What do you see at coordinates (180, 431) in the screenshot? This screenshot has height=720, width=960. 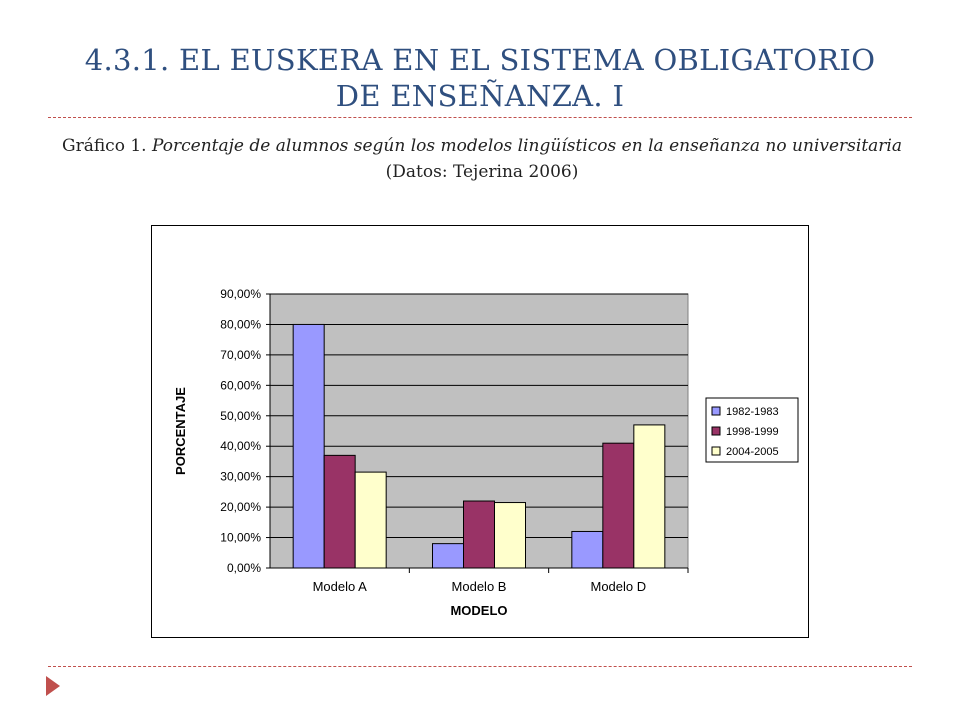 I see `y-axis-title: PORCENTAJE` at bounding box center [180, 431].